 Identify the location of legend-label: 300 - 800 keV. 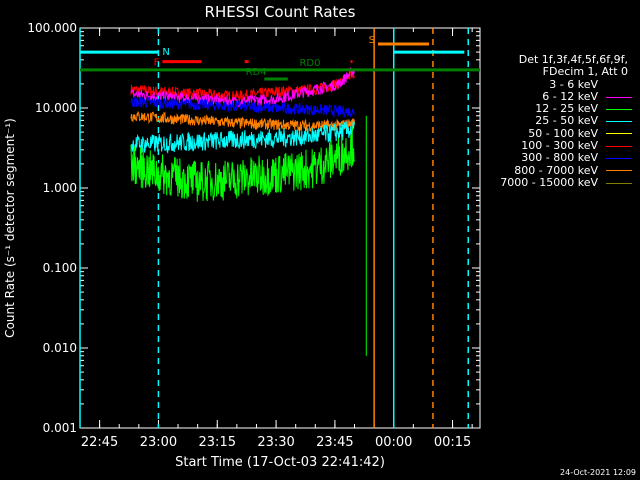
(559, 158).